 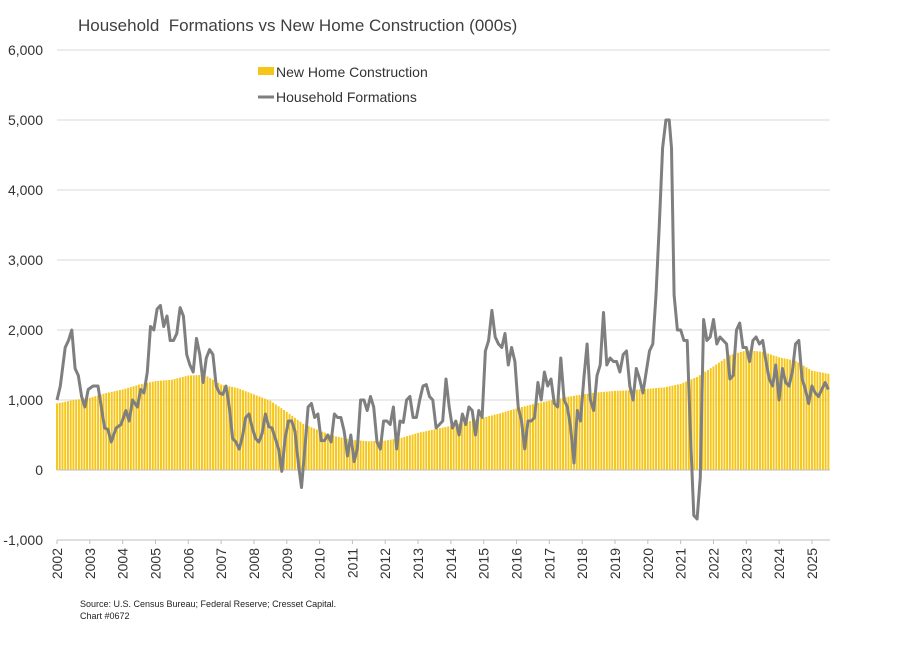 What do you see at coordinates (320, 563) in the screenshot?
I see `x-tick-label: 2010` at bounding box center [320, 563].